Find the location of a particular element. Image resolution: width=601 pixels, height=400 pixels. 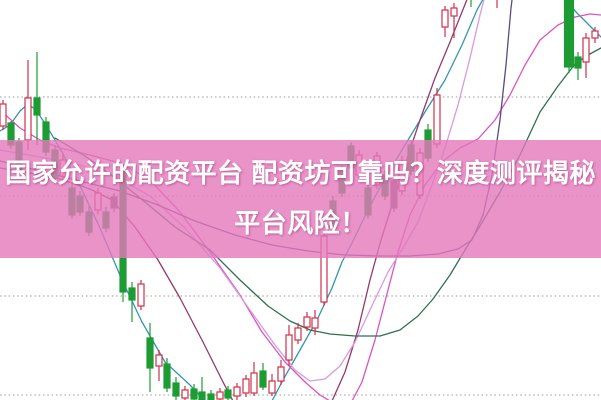

banner-title-line2: 平台风险！ is located at coordinates (300, 223).